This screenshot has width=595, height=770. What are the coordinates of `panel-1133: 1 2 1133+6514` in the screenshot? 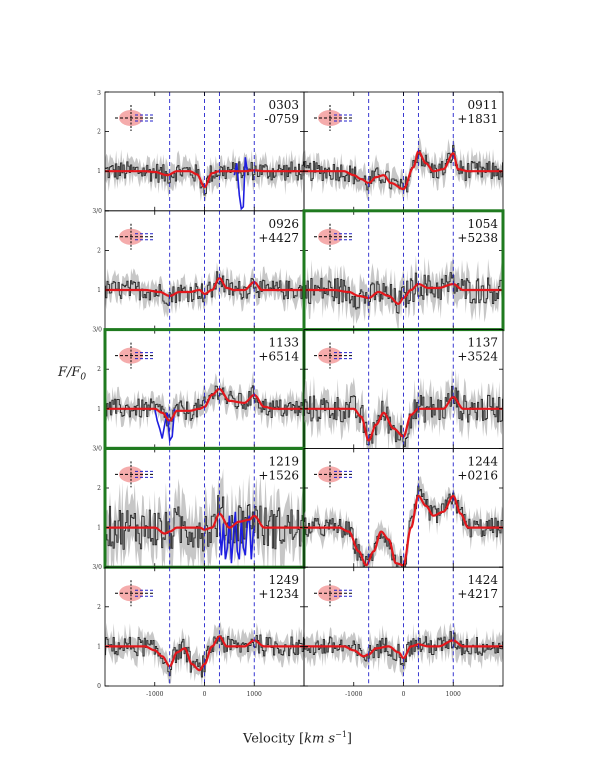 It's located at (201, 389).